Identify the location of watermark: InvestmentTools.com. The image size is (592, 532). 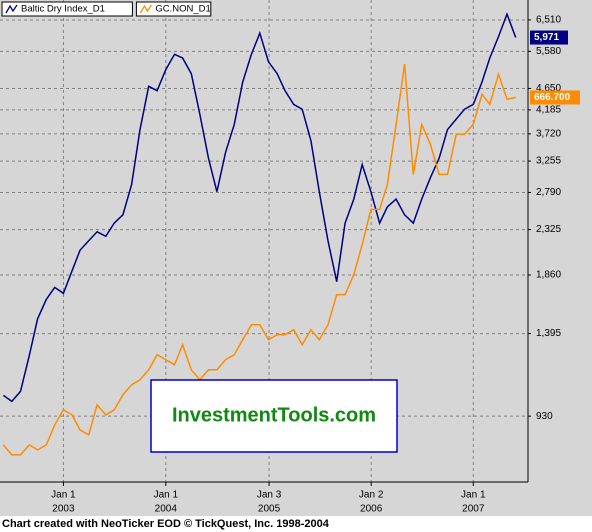
(274, 415).